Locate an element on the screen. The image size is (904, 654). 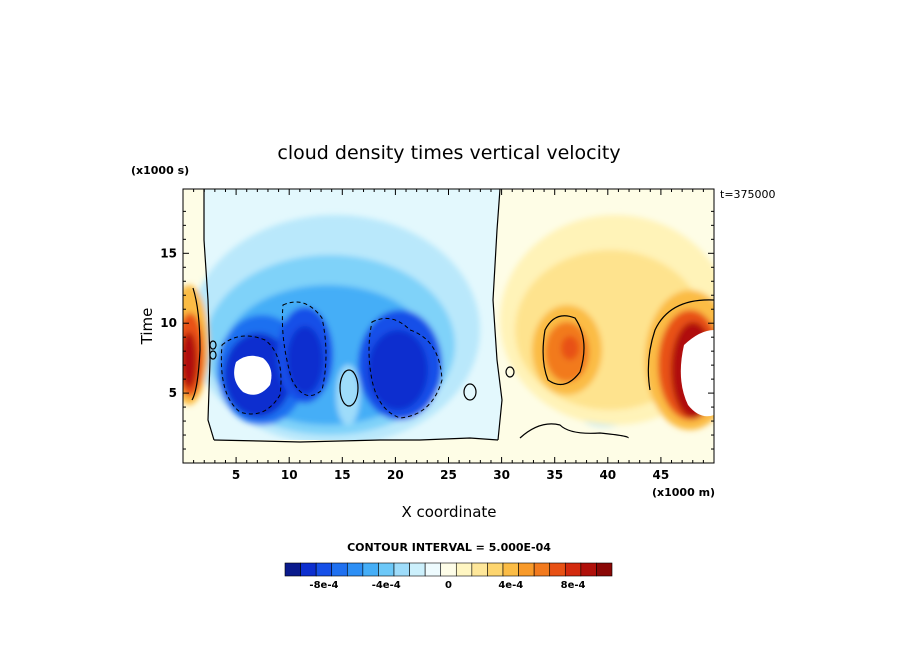
x-tick-label: 25 is located at coordinates (448, 475).